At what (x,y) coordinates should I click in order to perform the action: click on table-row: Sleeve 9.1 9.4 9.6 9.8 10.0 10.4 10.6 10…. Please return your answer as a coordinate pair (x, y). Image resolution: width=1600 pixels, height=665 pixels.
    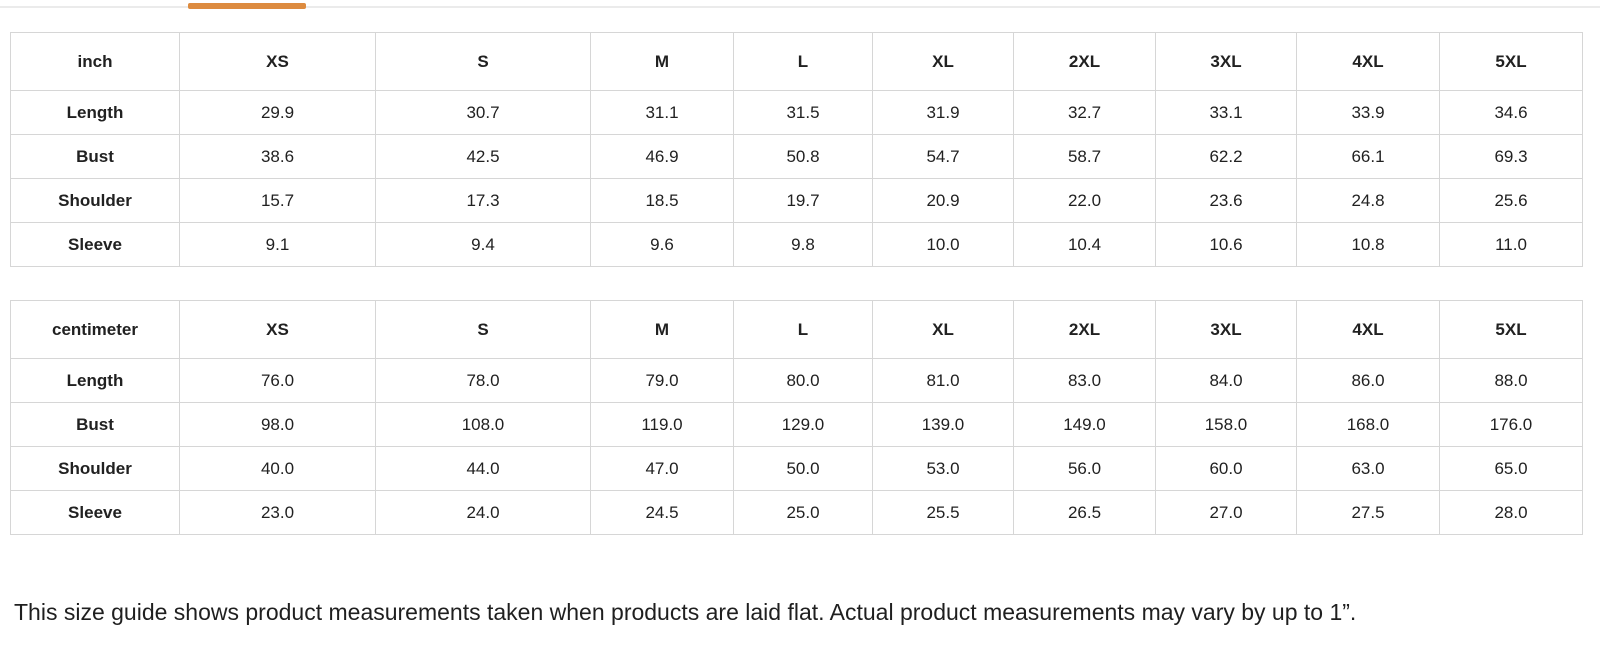
    Looking at the image, I should click on (796, 244).